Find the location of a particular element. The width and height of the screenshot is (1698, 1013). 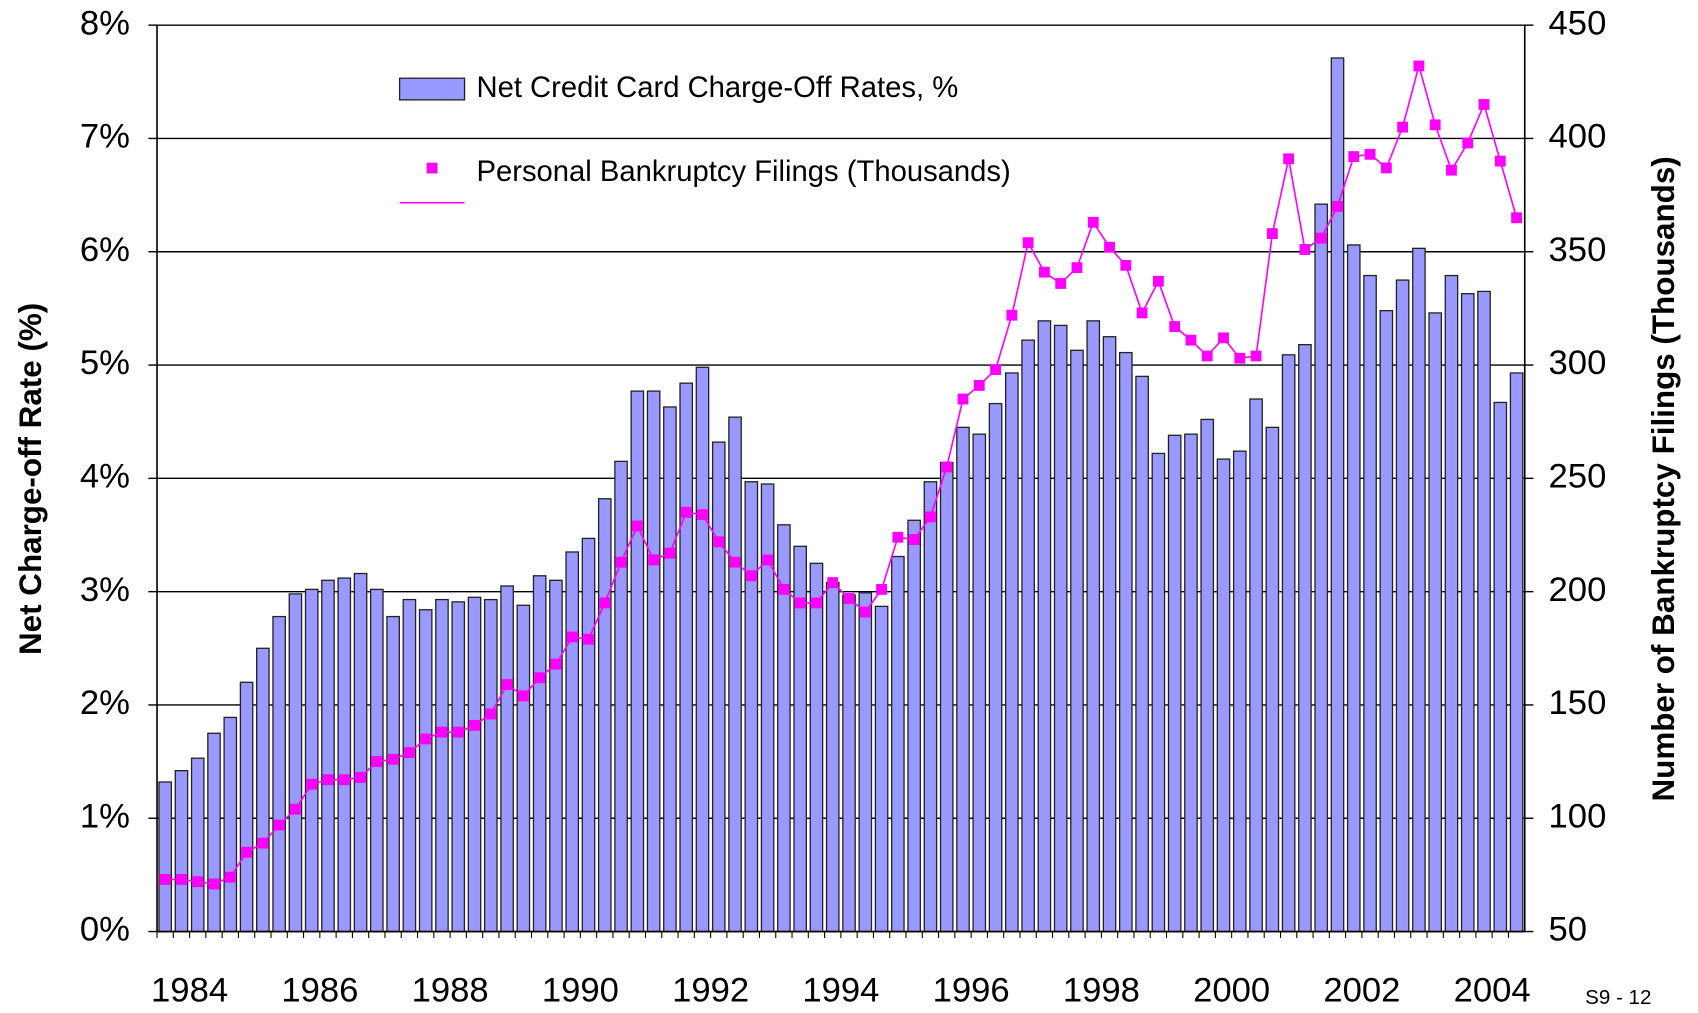

y-tick-label: 3% is located at coordinates (105, 590).